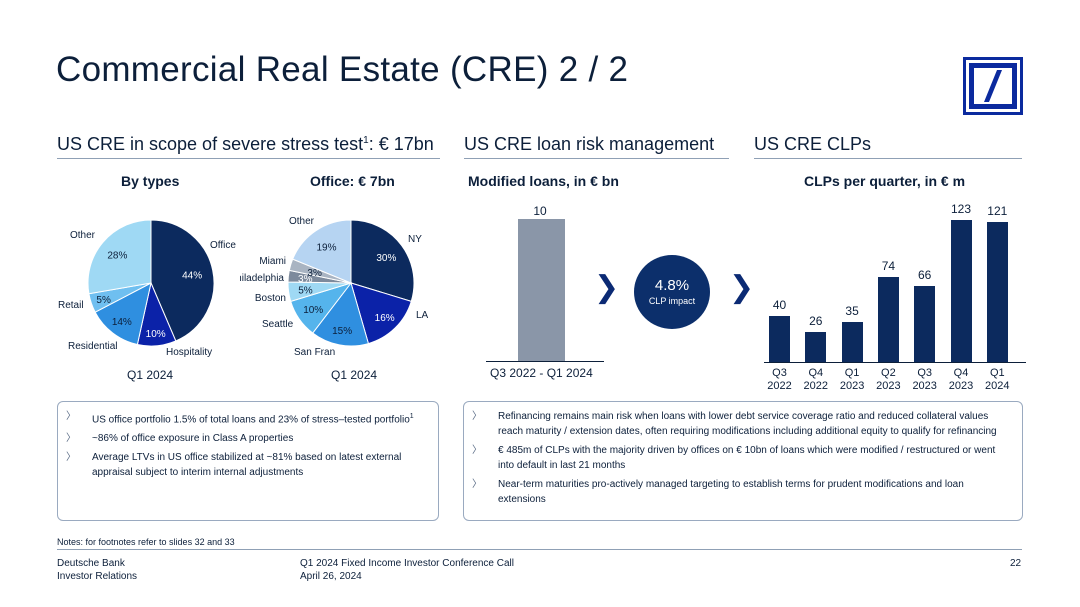 This screenshot has width=1080, height=607. Describe the element at coordinates (852, 379) in the screenshot. I see `clp-quarter-label: Q1 2023` at that location.